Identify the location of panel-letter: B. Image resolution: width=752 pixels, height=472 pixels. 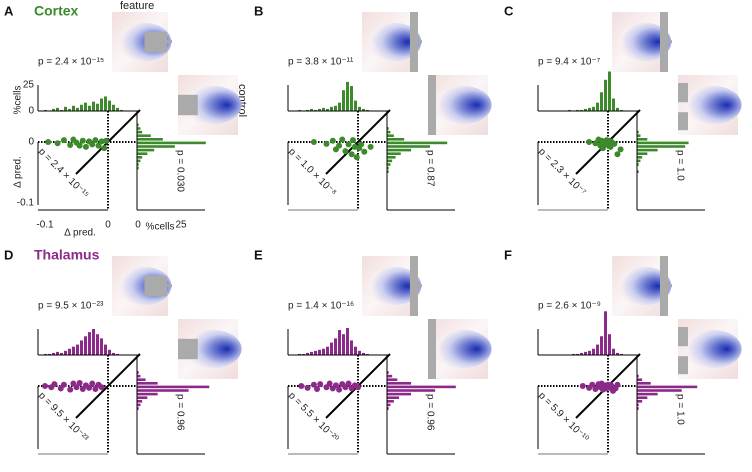
(258, 10).